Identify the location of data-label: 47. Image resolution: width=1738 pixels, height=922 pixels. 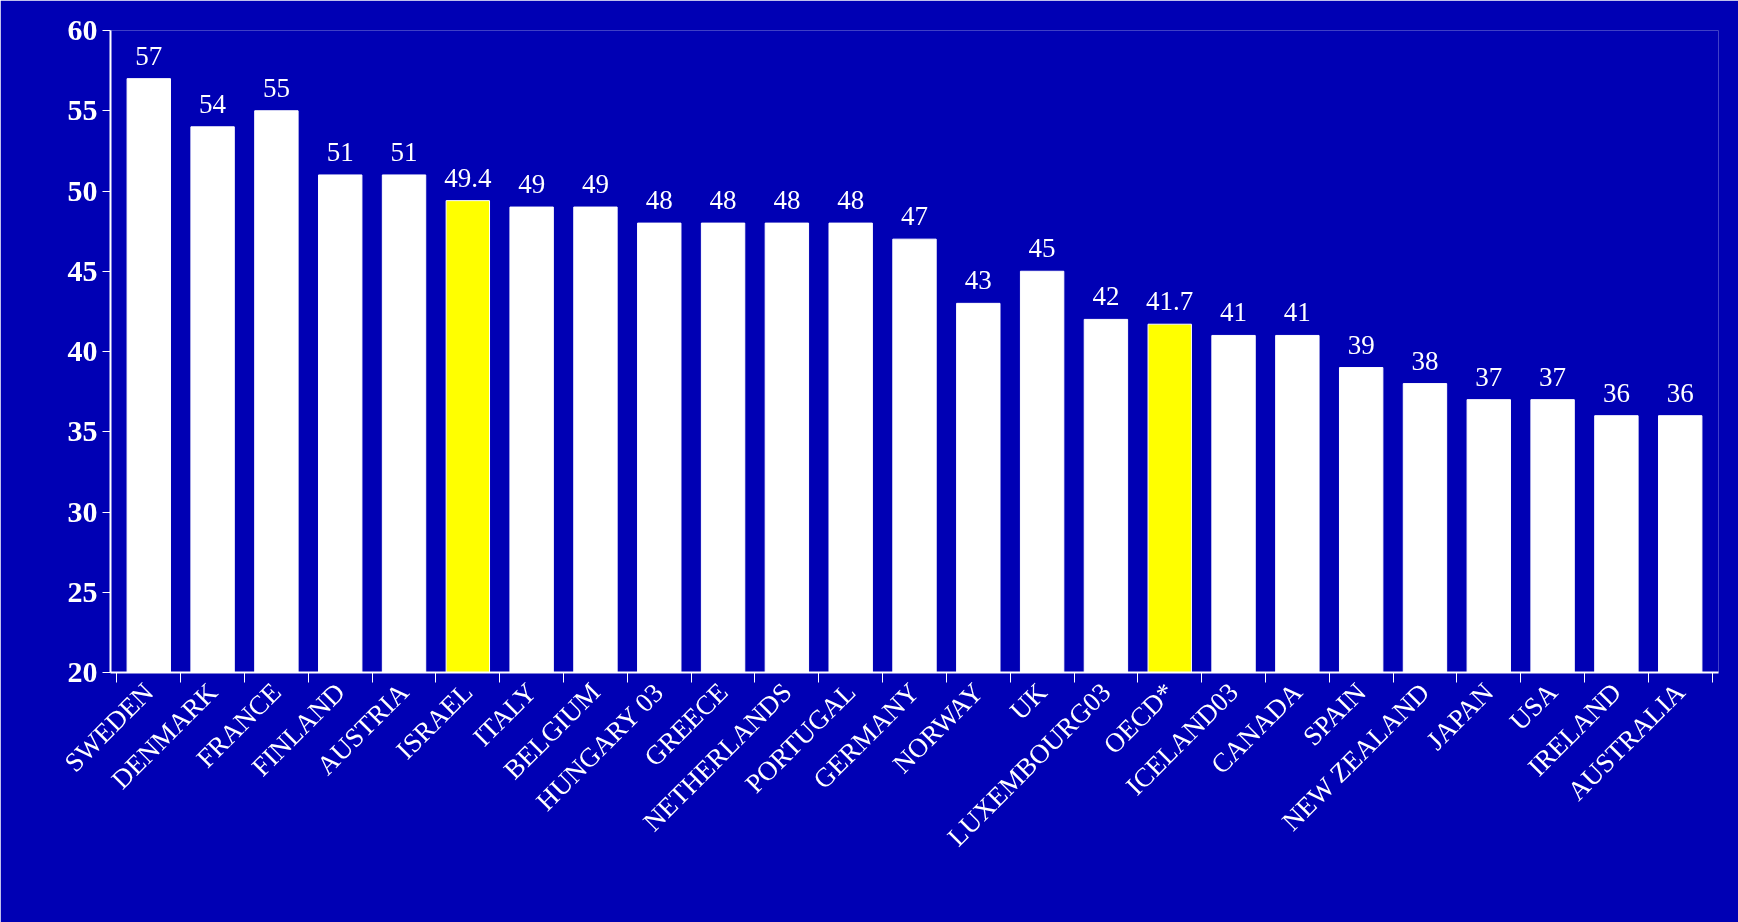
(914, 216).